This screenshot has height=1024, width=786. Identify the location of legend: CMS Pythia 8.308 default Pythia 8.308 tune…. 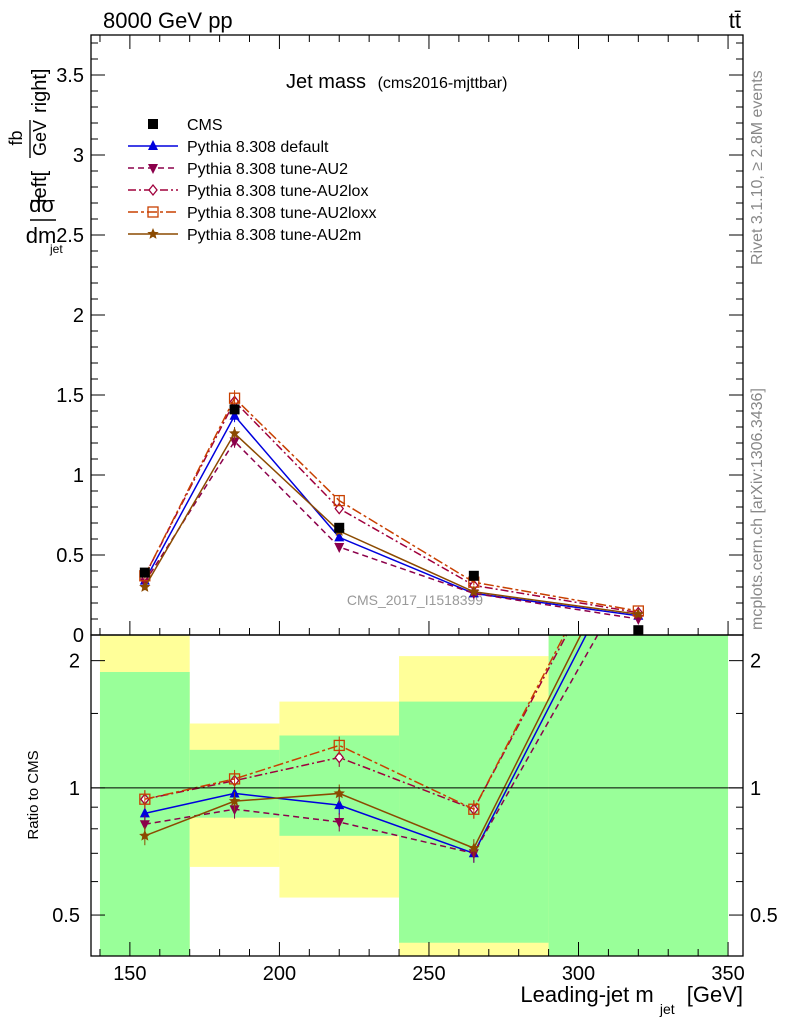
(252, 180).